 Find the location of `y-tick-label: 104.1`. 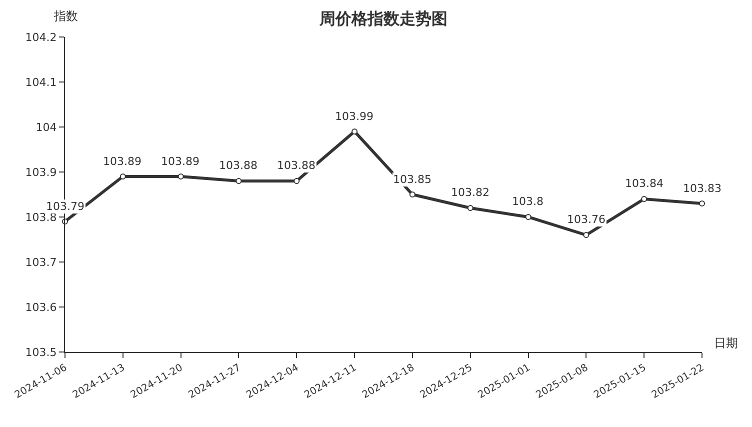

y-tick-label: 104.1 is located at coordinates (41, 82).